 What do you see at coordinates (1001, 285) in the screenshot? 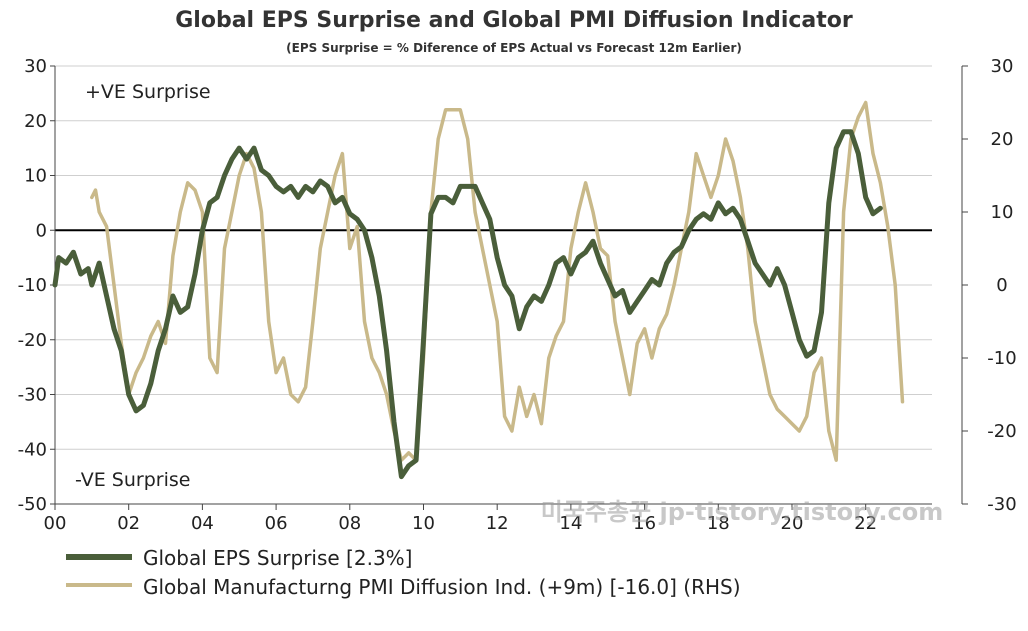
I see `right-tick-label: 0` at bounding box center [1001, 285].